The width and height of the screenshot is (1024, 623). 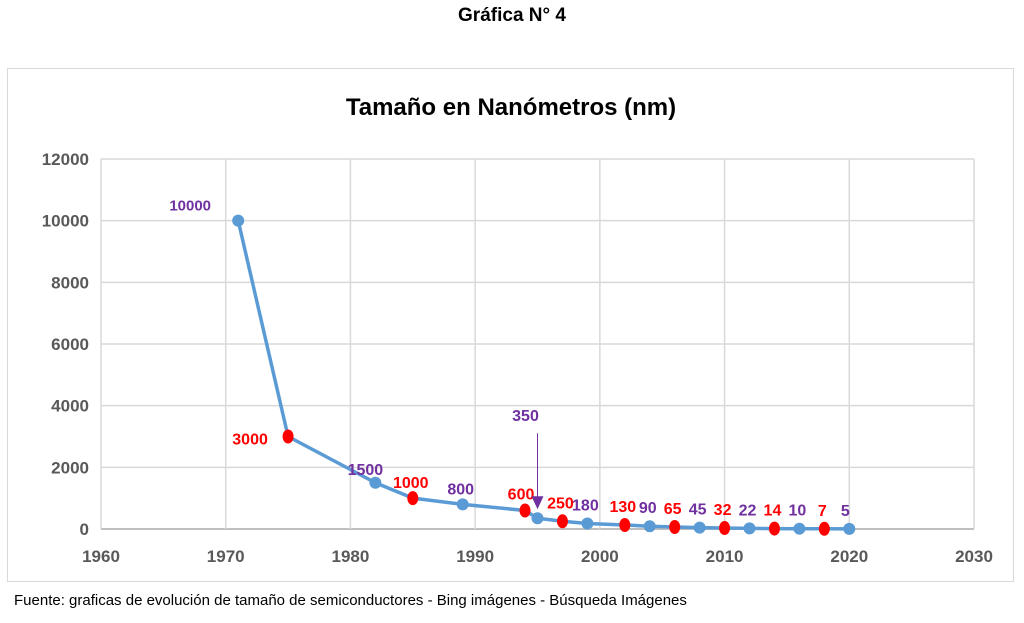 I want to click on x-tick-label: 1970, so click(x=226, y=556).